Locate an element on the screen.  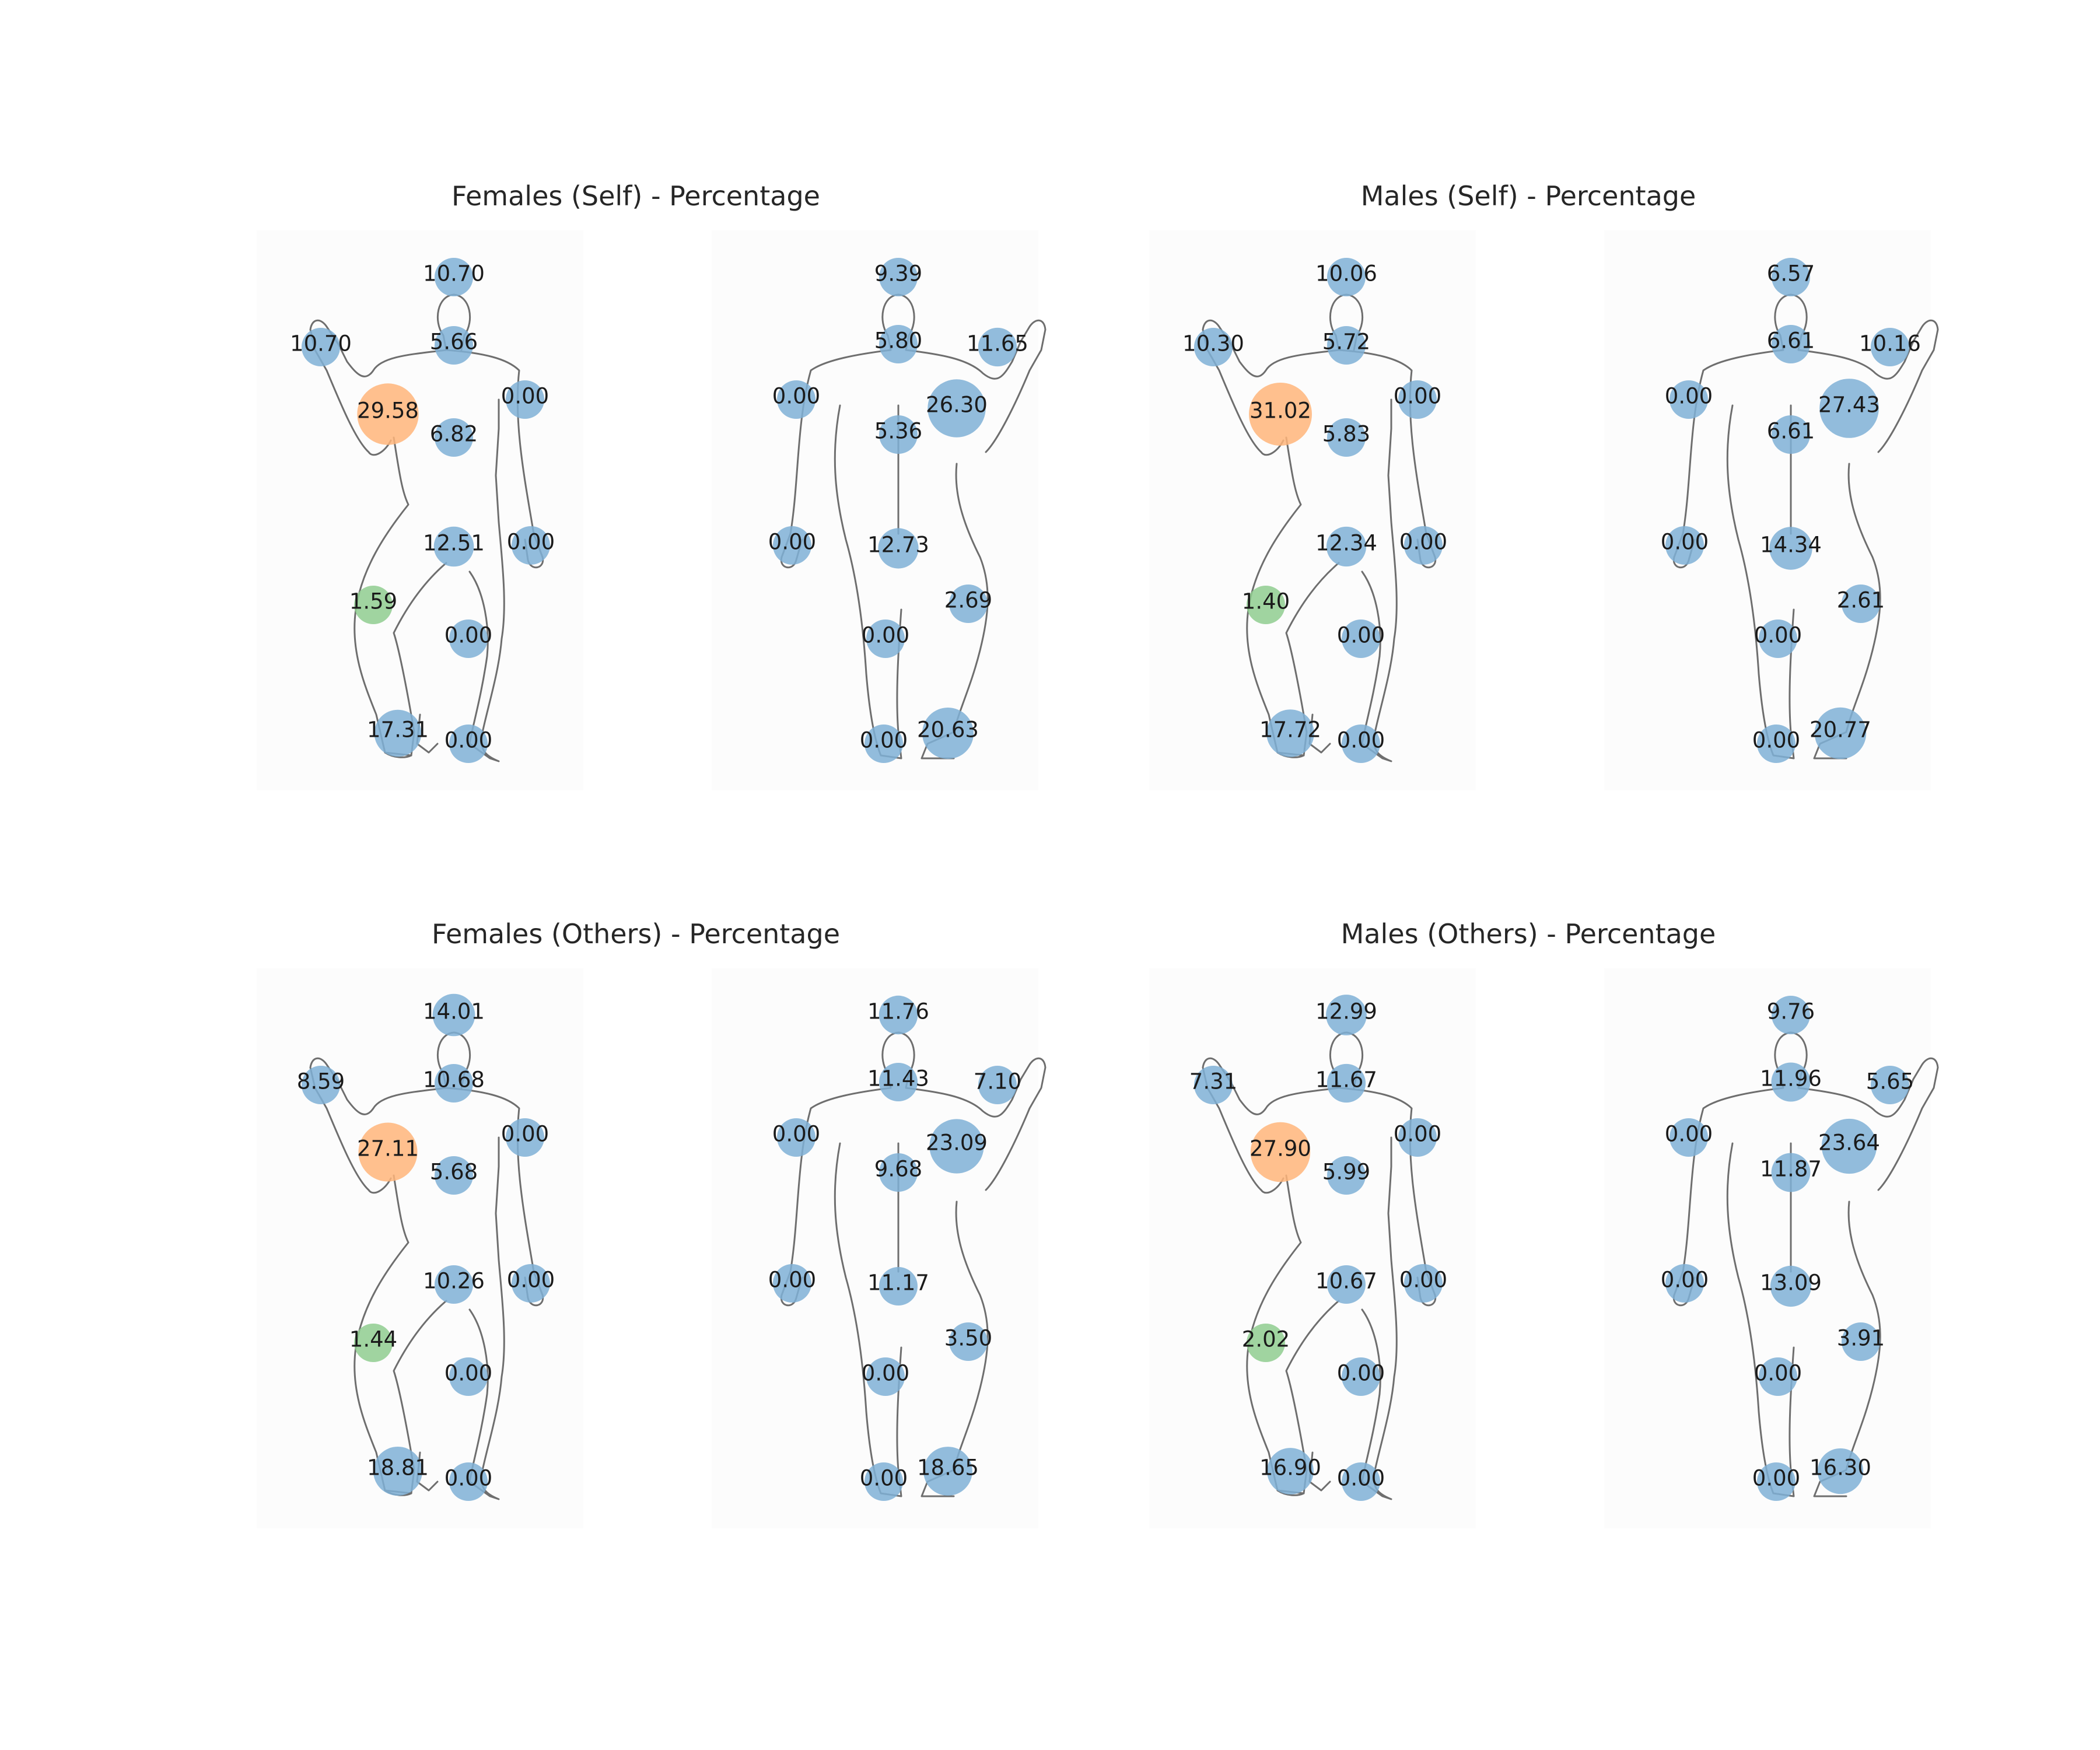
front-label-neck: 11.67 is located at coordinates (1346, 1080).